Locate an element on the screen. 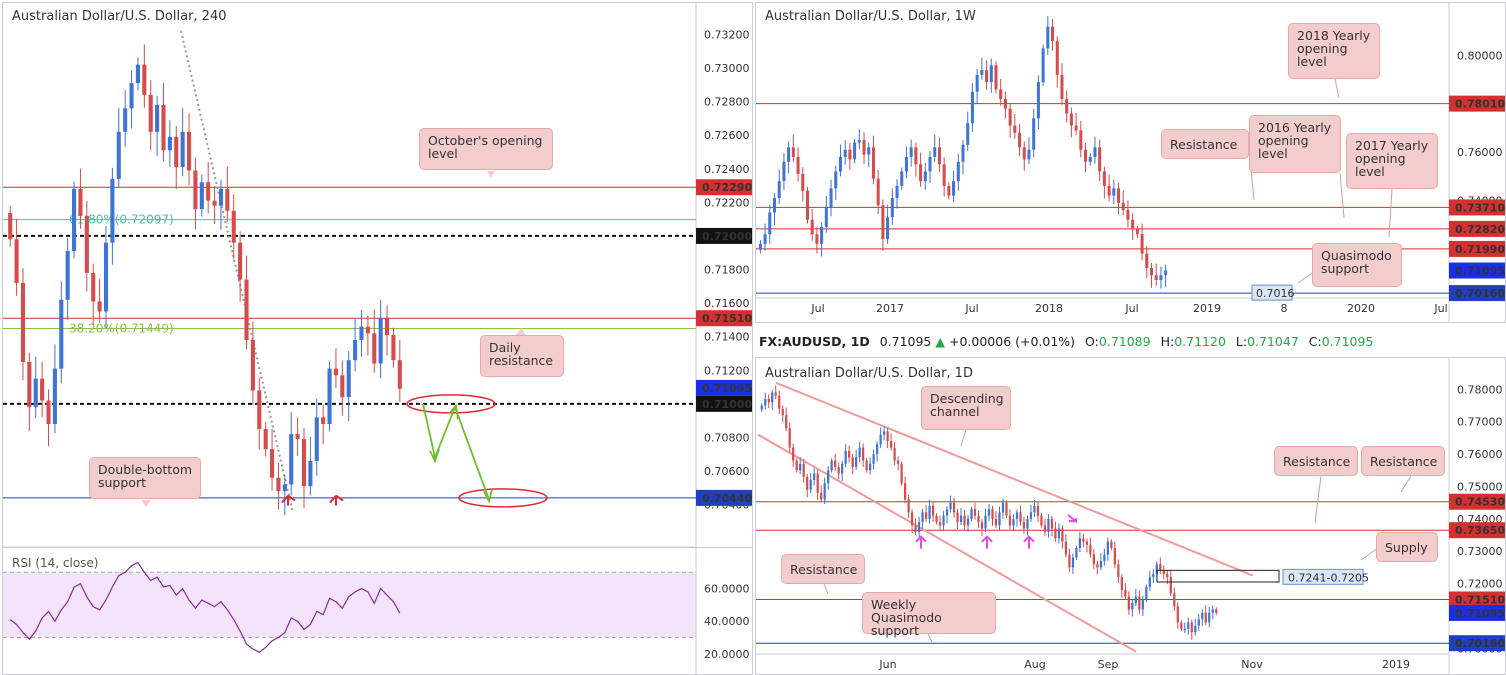 Image resolution: width=1506 pixels, height=675 pixels. weekly-level-label: 0.70160 is located at coordinates (1480, 293).